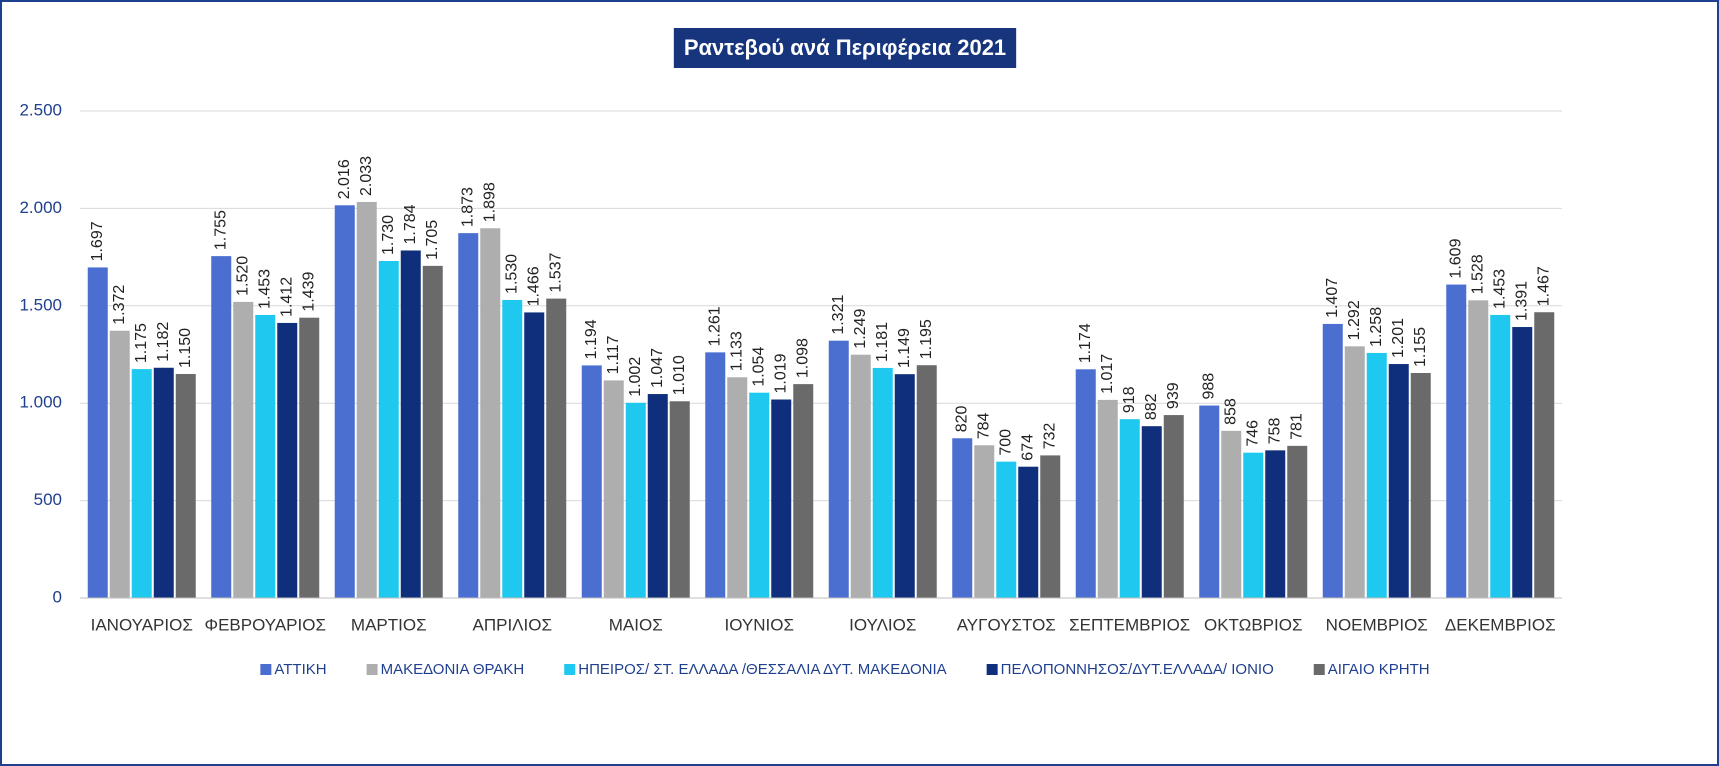  Describe the element at coordinates (410, 224) in the screenshot. I see `value-label: 1.784` at that location.